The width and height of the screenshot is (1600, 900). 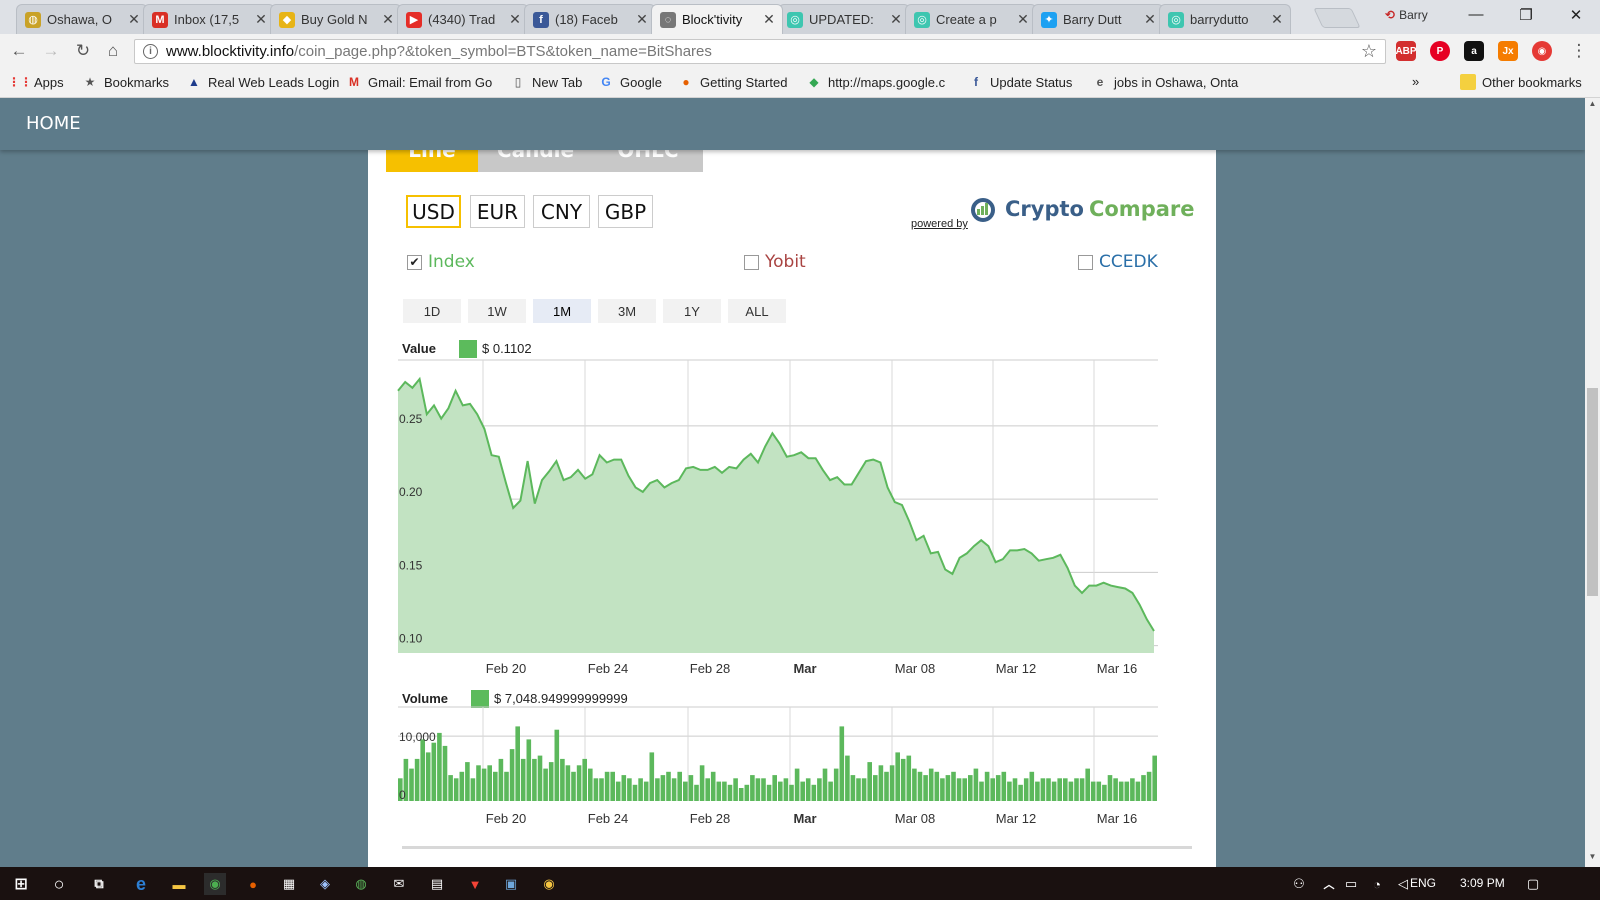 I want to click on browser-tab: ◎ UPDATED: ✕, so click(x=844, y=19).